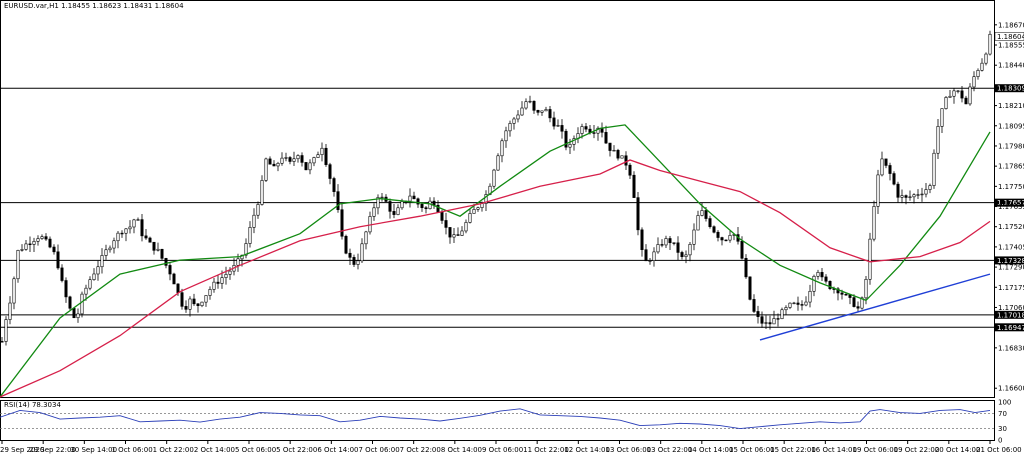  Describe the element at coordinates (1011, 389) in the screenshot. I see `y-tick-label-15: 1.16600` at that location.